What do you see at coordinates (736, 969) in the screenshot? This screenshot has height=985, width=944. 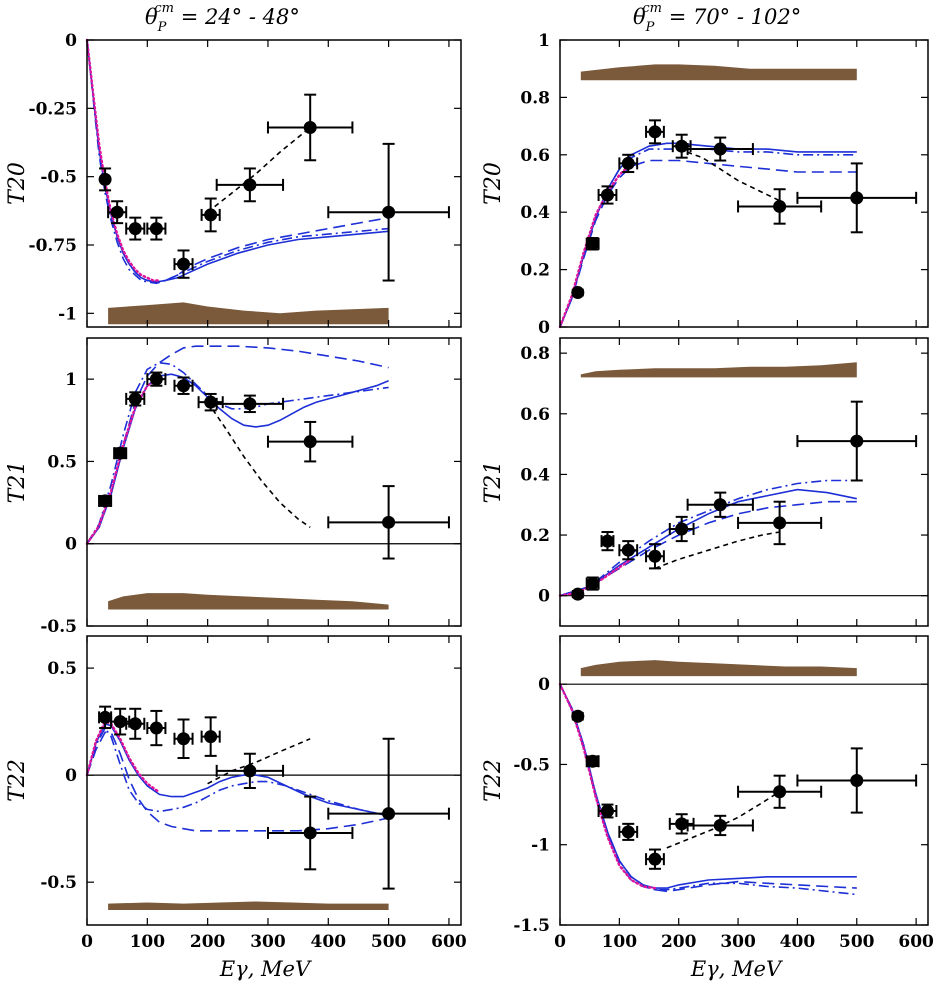 I see `x-axis-label-right: Eγ, MeV` at bounding box center [736, 969].